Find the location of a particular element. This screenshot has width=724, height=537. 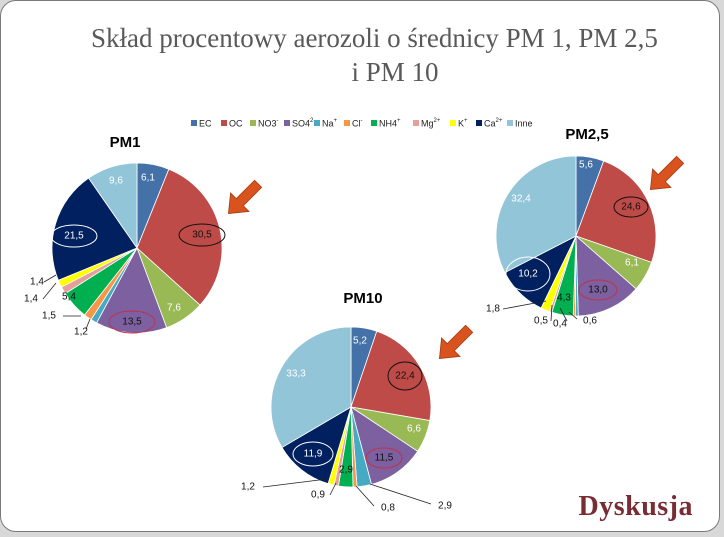

pie-pm2-5: 5,6 24,6 6,1 13,0 4,3 10,2 32,4 is located at coordinates (576, 238).